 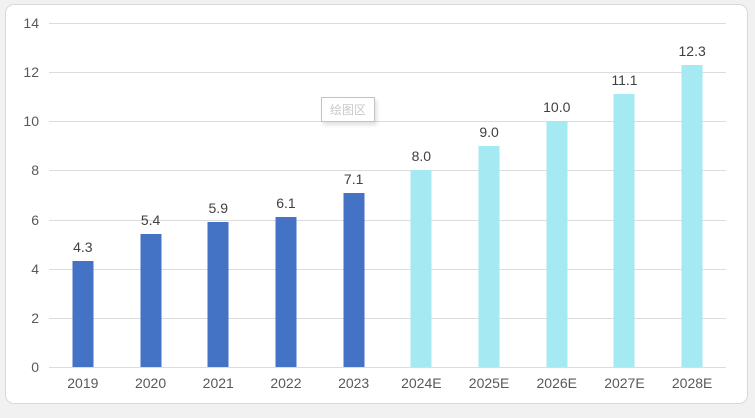 What do you see at coordinates (489, 131) in the screenshot?
I see `data-label-2025E: 9.0` at bounding box center [489, 131].